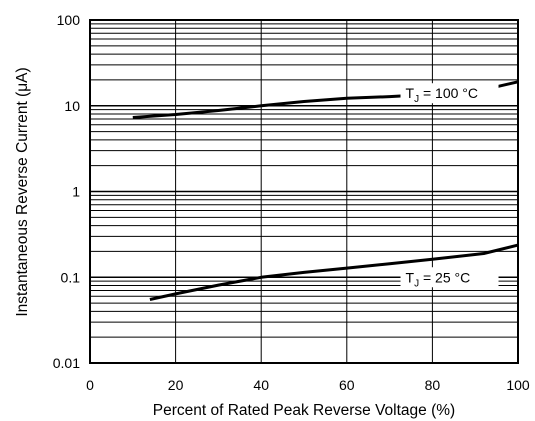 The height and width of the screenshot is (421, 535). I want to click on series-label-text: TJ = 100 °C, so click(442, 95).